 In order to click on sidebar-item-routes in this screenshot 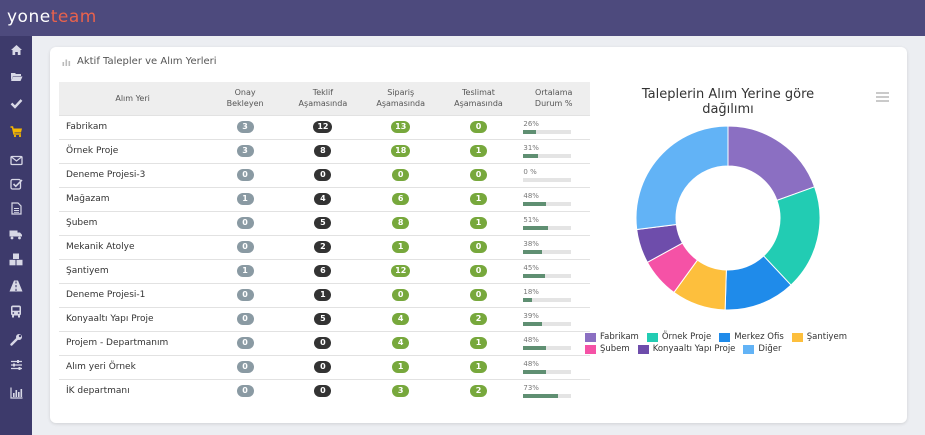, I will do `click(16, 286)`.